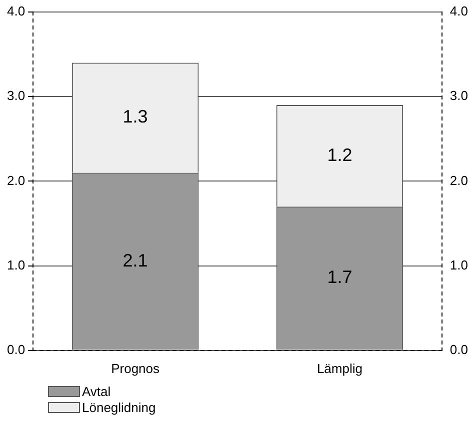  I want to click on y2-tick-label: 2.0, so click(459, 180).